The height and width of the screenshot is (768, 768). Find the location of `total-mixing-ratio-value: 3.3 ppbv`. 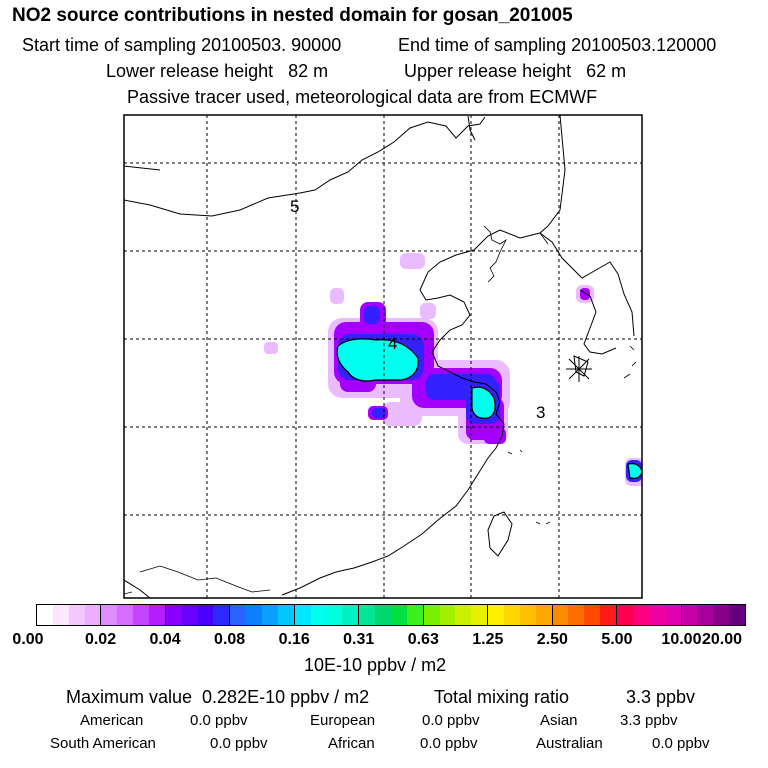

total-mixing-ratio-value: 3.3 ppbv is located at coordinates (661, 697).